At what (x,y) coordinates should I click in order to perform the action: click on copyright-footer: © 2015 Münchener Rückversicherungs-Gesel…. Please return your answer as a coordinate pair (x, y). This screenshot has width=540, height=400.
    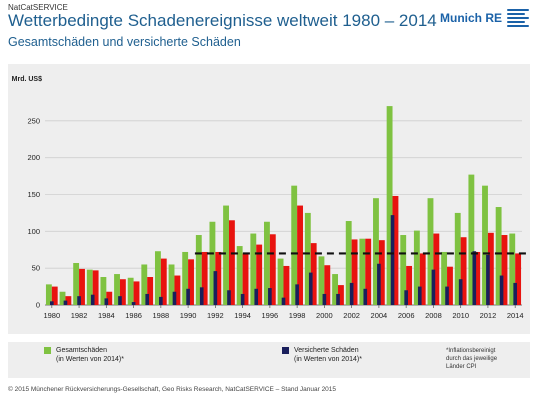
    Looking at the image, I should click on (172, 389).